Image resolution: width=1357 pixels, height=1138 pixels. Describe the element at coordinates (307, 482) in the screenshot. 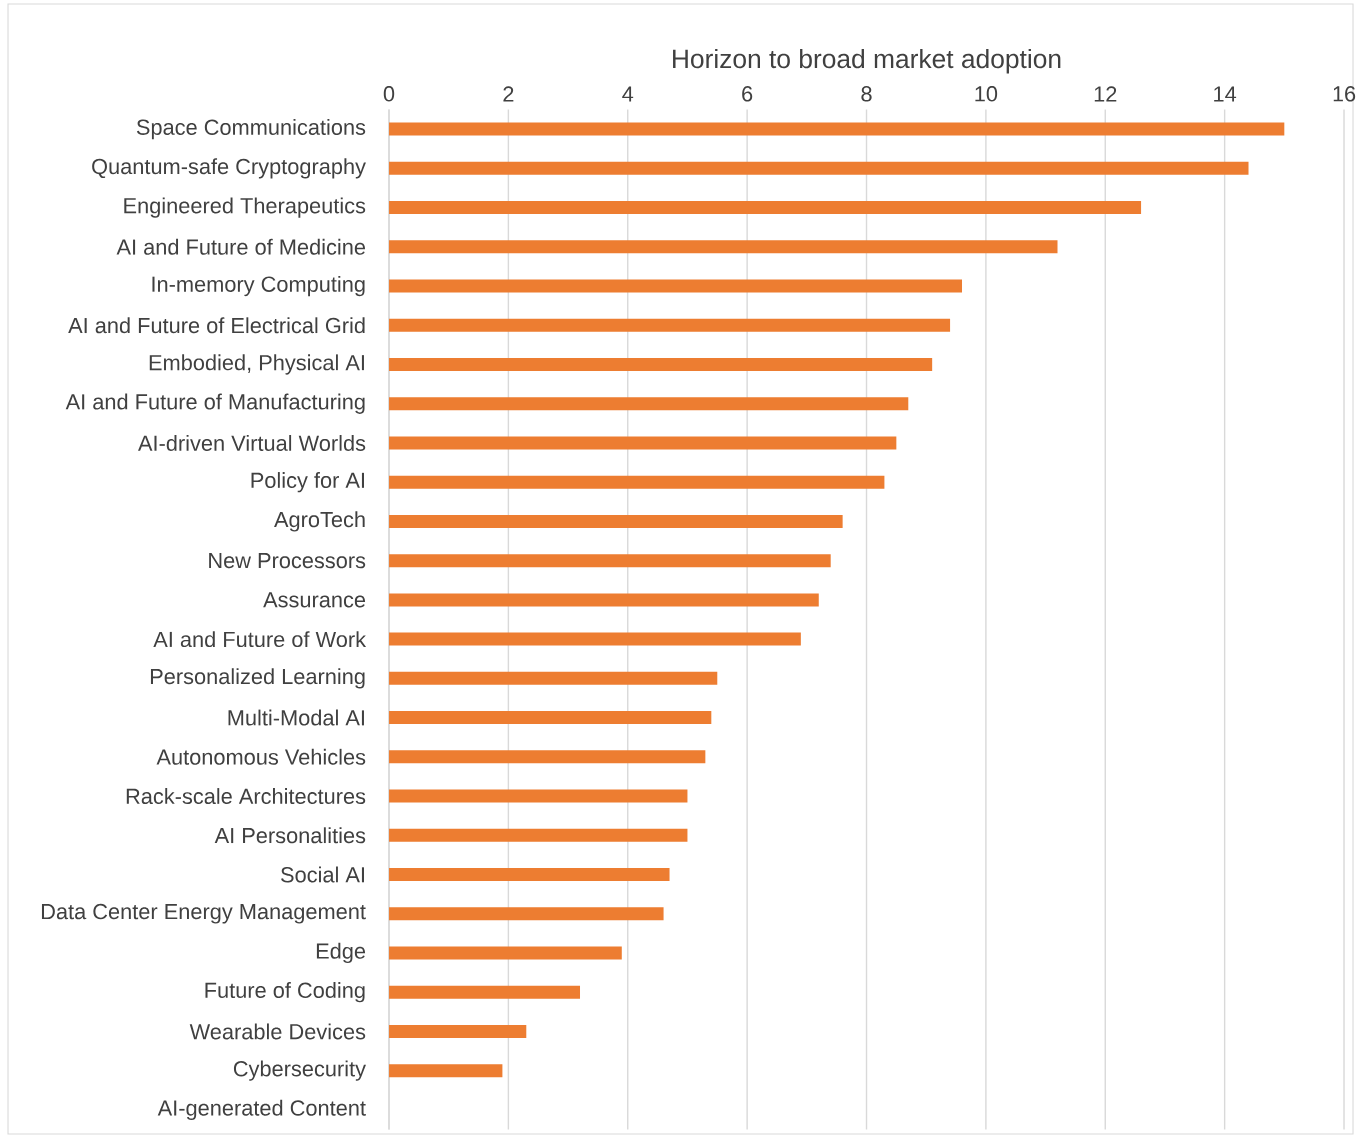

I see `y-tick-label: Policy for AI` at that location.